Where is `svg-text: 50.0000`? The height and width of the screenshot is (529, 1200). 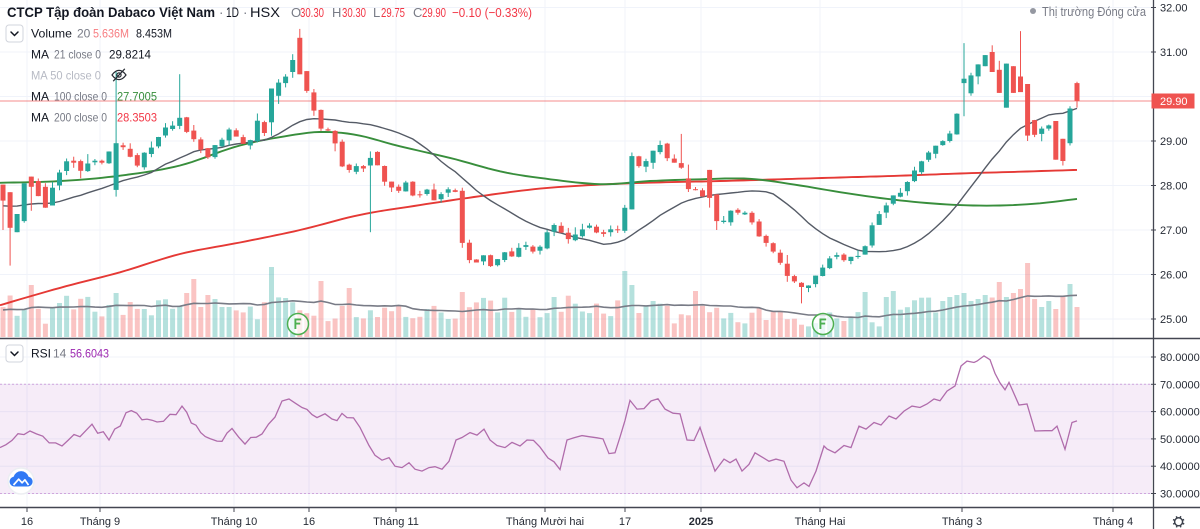
svg-text: 50.0000 is located at coordinates (1180, 440).